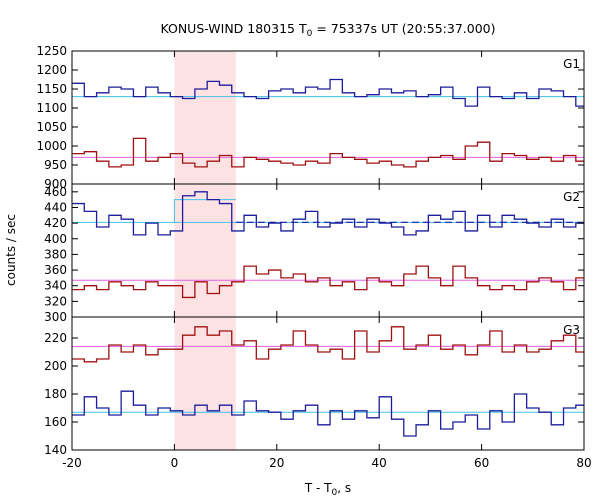  Describe the element at coordinates (55, 192) in the screenshot. I see `y-tick-label: 460` at that location.